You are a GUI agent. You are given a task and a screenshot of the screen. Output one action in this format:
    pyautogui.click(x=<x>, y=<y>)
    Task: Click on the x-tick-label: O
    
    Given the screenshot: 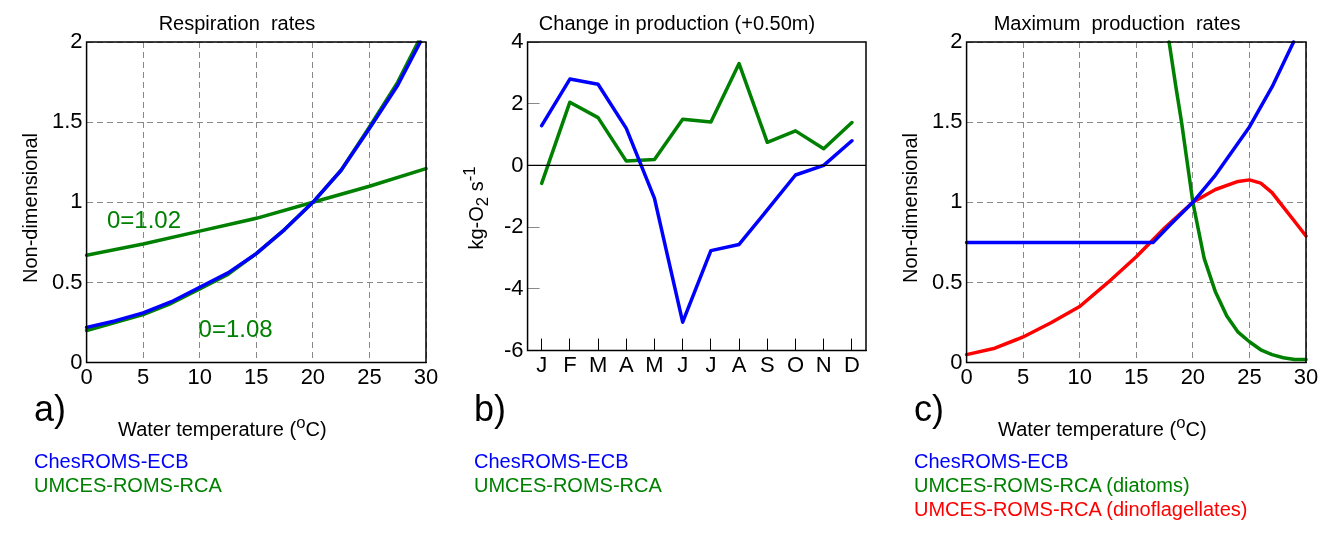 What is the action you would take?
    pyautogui.click(x=795, y=364)
    